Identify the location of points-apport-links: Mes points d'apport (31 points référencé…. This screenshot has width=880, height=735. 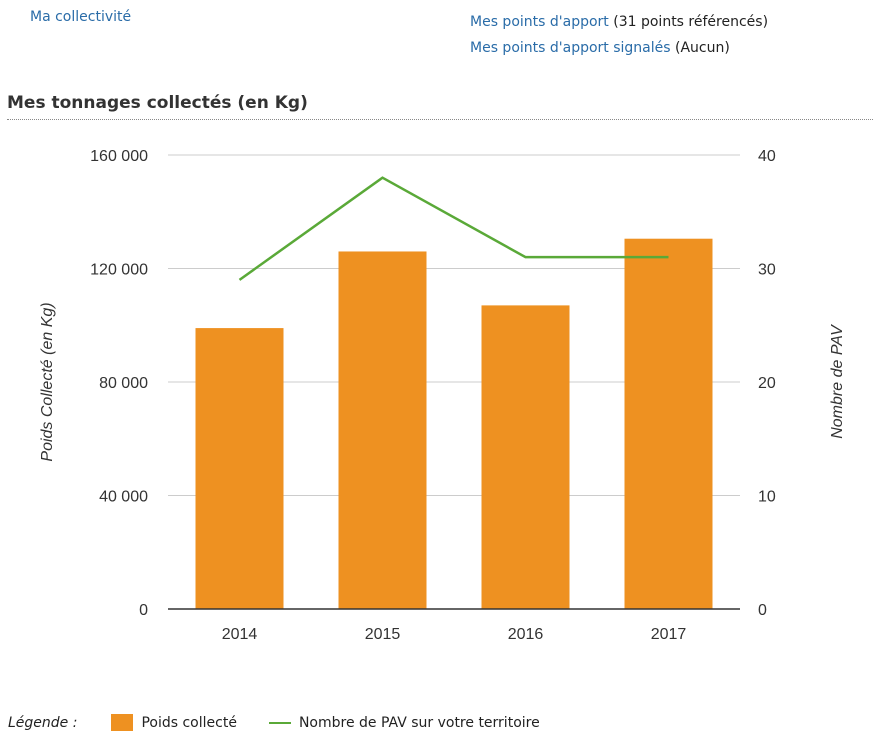
(619, 35).